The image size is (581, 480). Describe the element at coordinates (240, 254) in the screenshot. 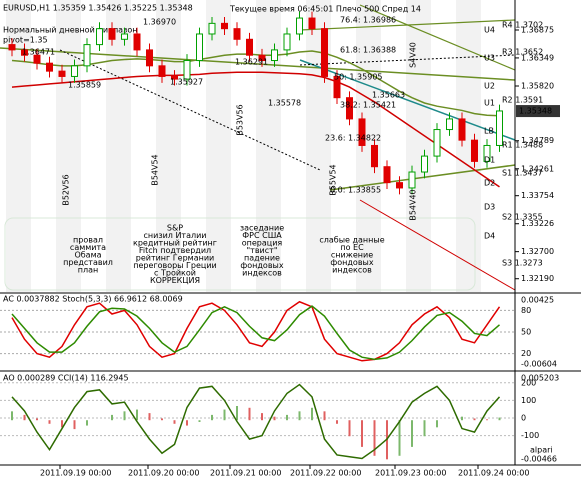

I see `notes-frame` at that location.